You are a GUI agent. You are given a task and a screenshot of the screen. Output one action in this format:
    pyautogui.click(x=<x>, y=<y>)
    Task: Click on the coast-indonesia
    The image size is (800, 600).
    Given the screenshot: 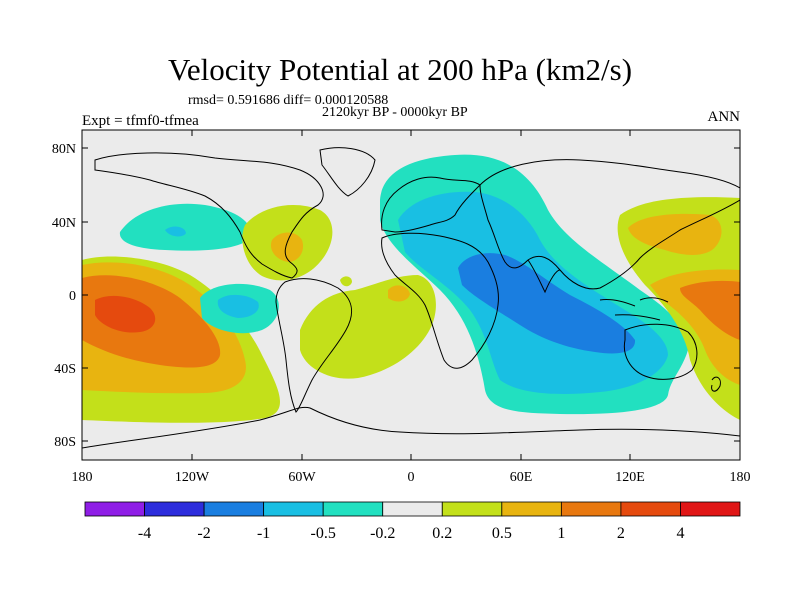 What is the action you would take?
    pyautogui.click(x=634, y=309)
    